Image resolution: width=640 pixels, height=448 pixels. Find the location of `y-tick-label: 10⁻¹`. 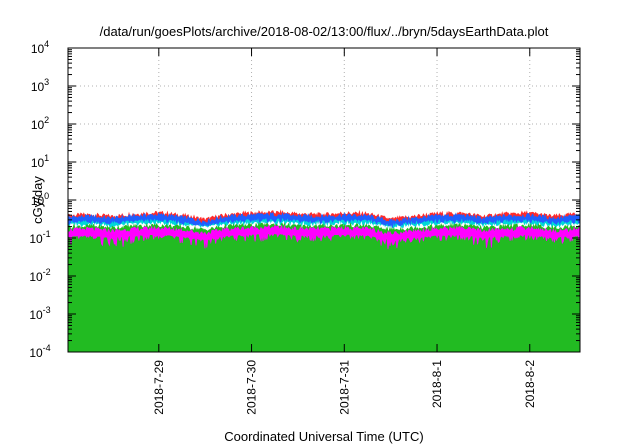

y-tick-label: 10⁻¹ is located at coordinates (39, 237).